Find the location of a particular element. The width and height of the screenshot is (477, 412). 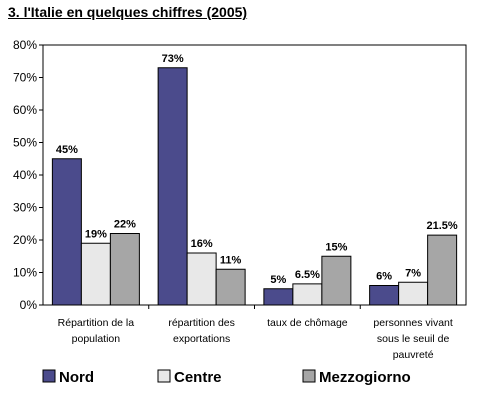

data-label: 5% is located at coordinates (278, 280).